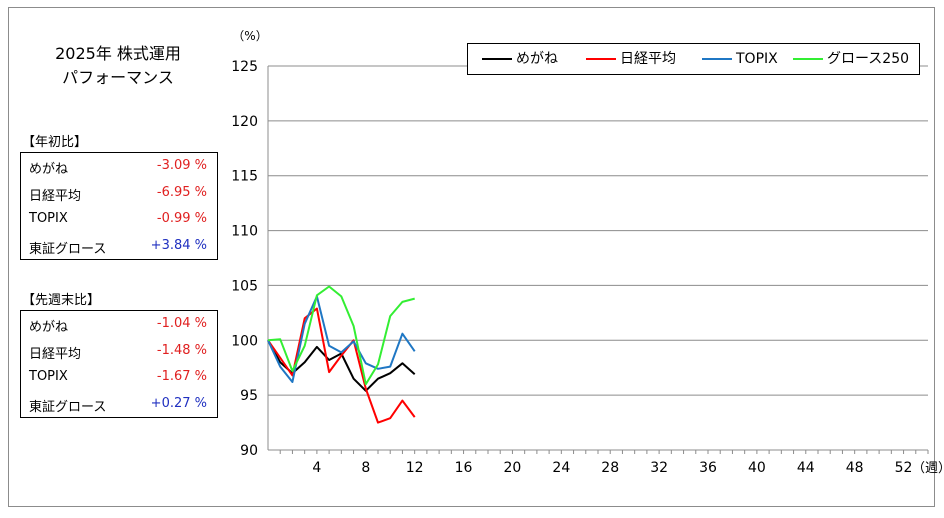 The image size is (944, 518). I want to click on legend-item-nikkei: 日経平均, so click(631, 59).